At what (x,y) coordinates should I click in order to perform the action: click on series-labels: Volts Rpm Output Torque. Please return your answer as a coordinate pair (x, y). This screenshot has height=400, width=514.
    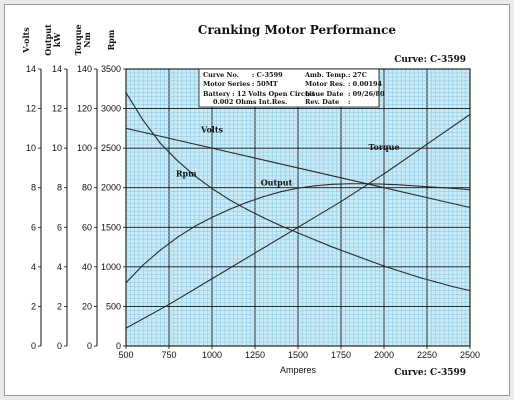
    Looking at the image, I should click on (288, 155).